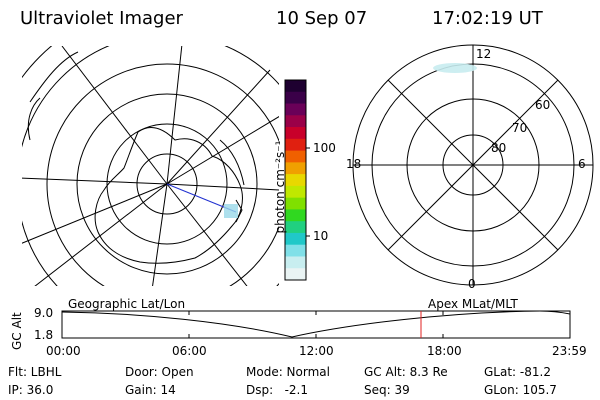  What do you see at coordinates (444, 351) in the screenshot?
I see `timeline-x-tick-3: 18:00` at bounding box center [444, 351].